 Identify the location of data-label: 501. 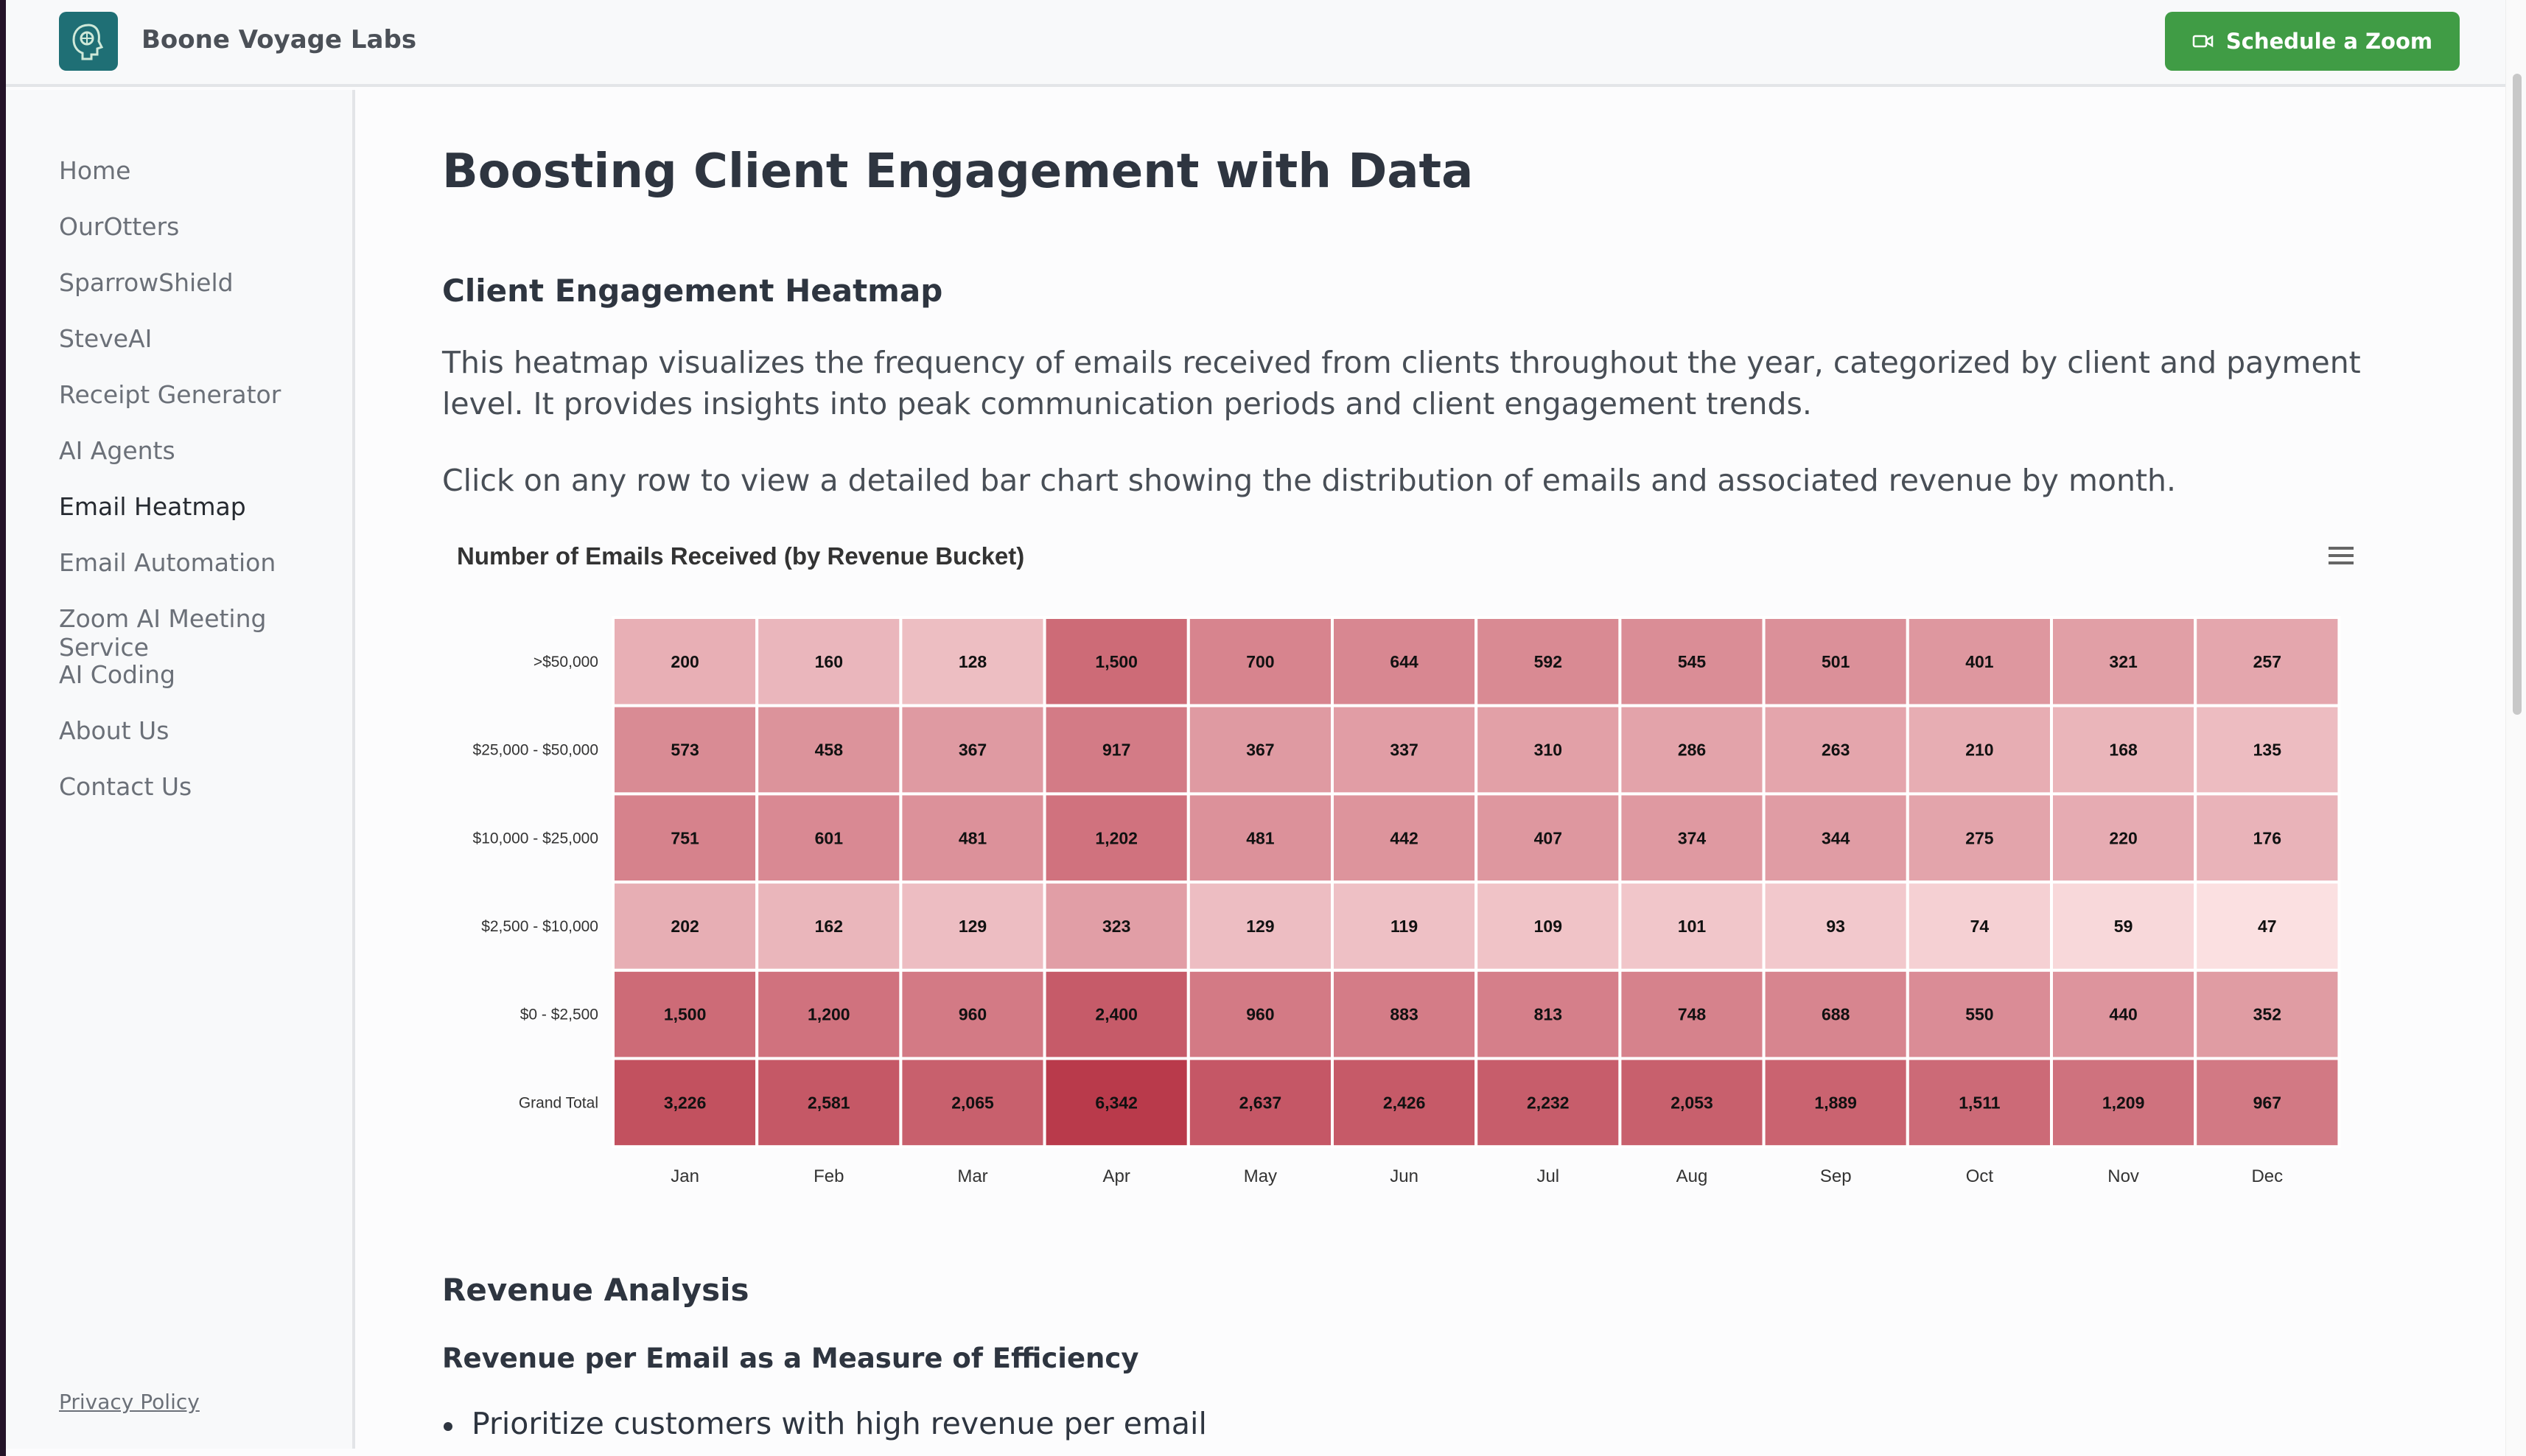
(1836, 661).